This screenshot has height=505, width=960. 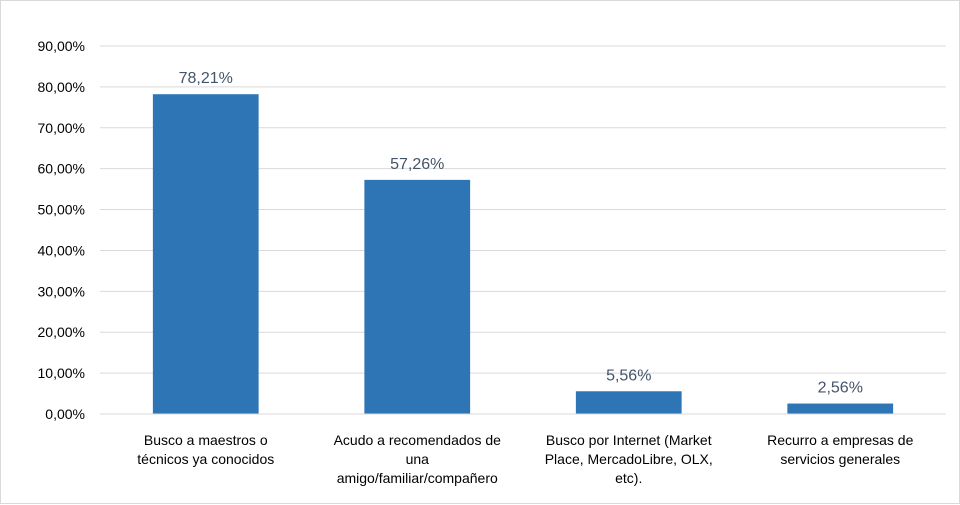 I want to click on y-tick-label: 30,00%, so click(x=61, y=291).